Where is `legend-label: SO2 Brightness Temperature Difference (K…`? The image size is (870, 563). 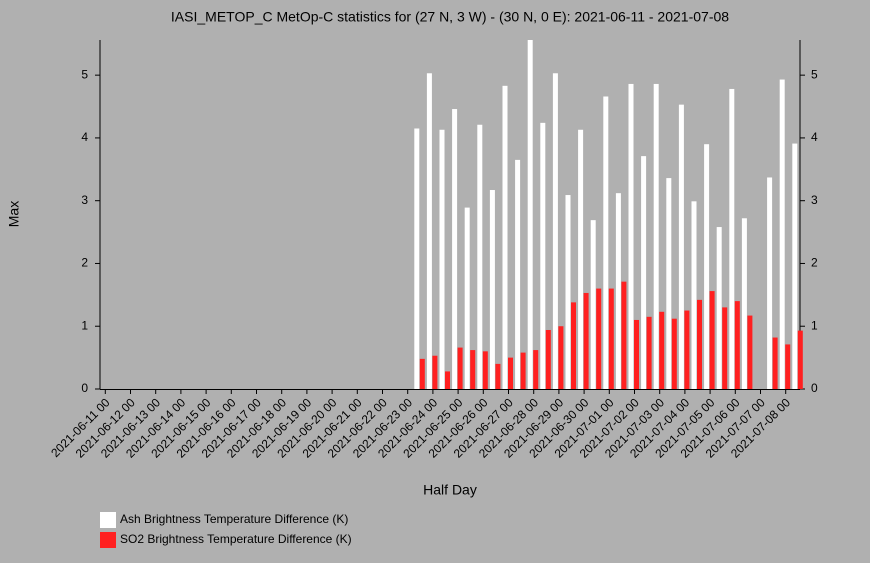
legend-label: SO2 Brightness Temperature Difference (K… is located at coordinates (236, 539).